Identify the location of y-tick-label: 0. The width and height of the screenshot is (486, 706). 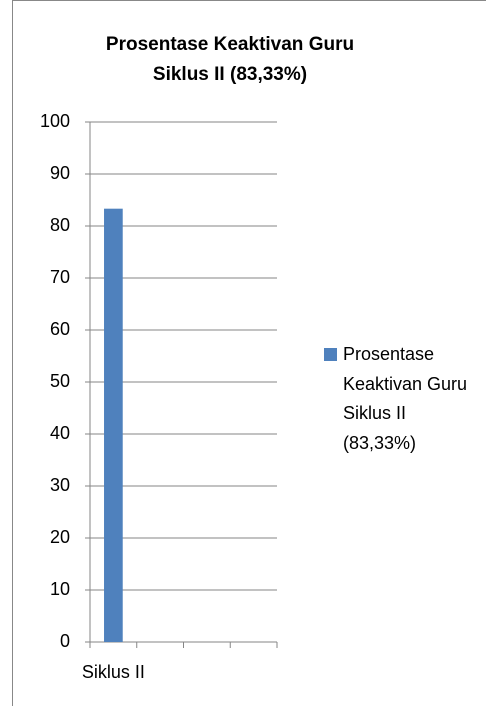
(65, 641).